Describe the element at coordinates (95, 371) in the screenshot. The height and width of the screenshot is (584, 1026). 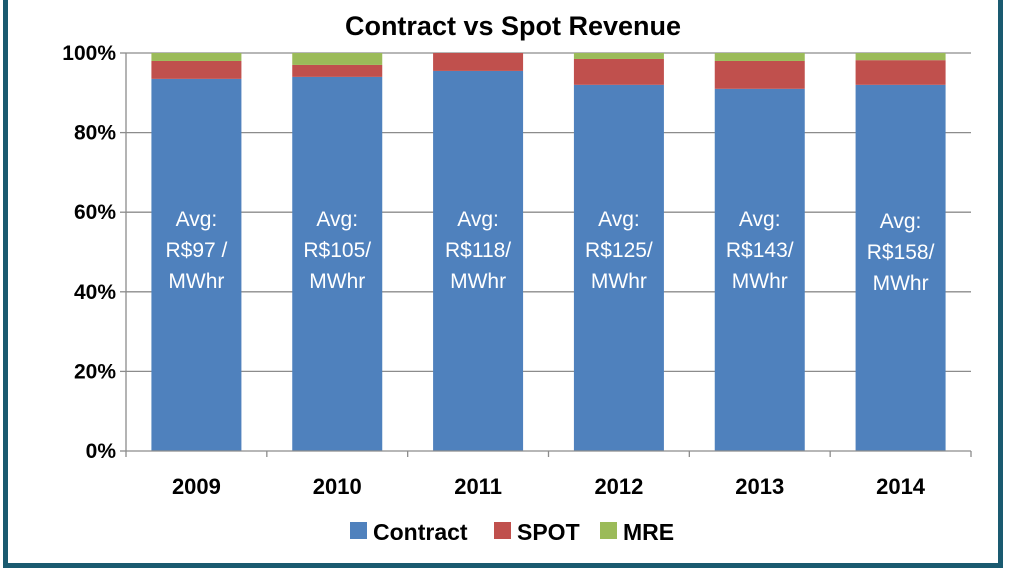
I see `y-tick-label: 20%` at that location.